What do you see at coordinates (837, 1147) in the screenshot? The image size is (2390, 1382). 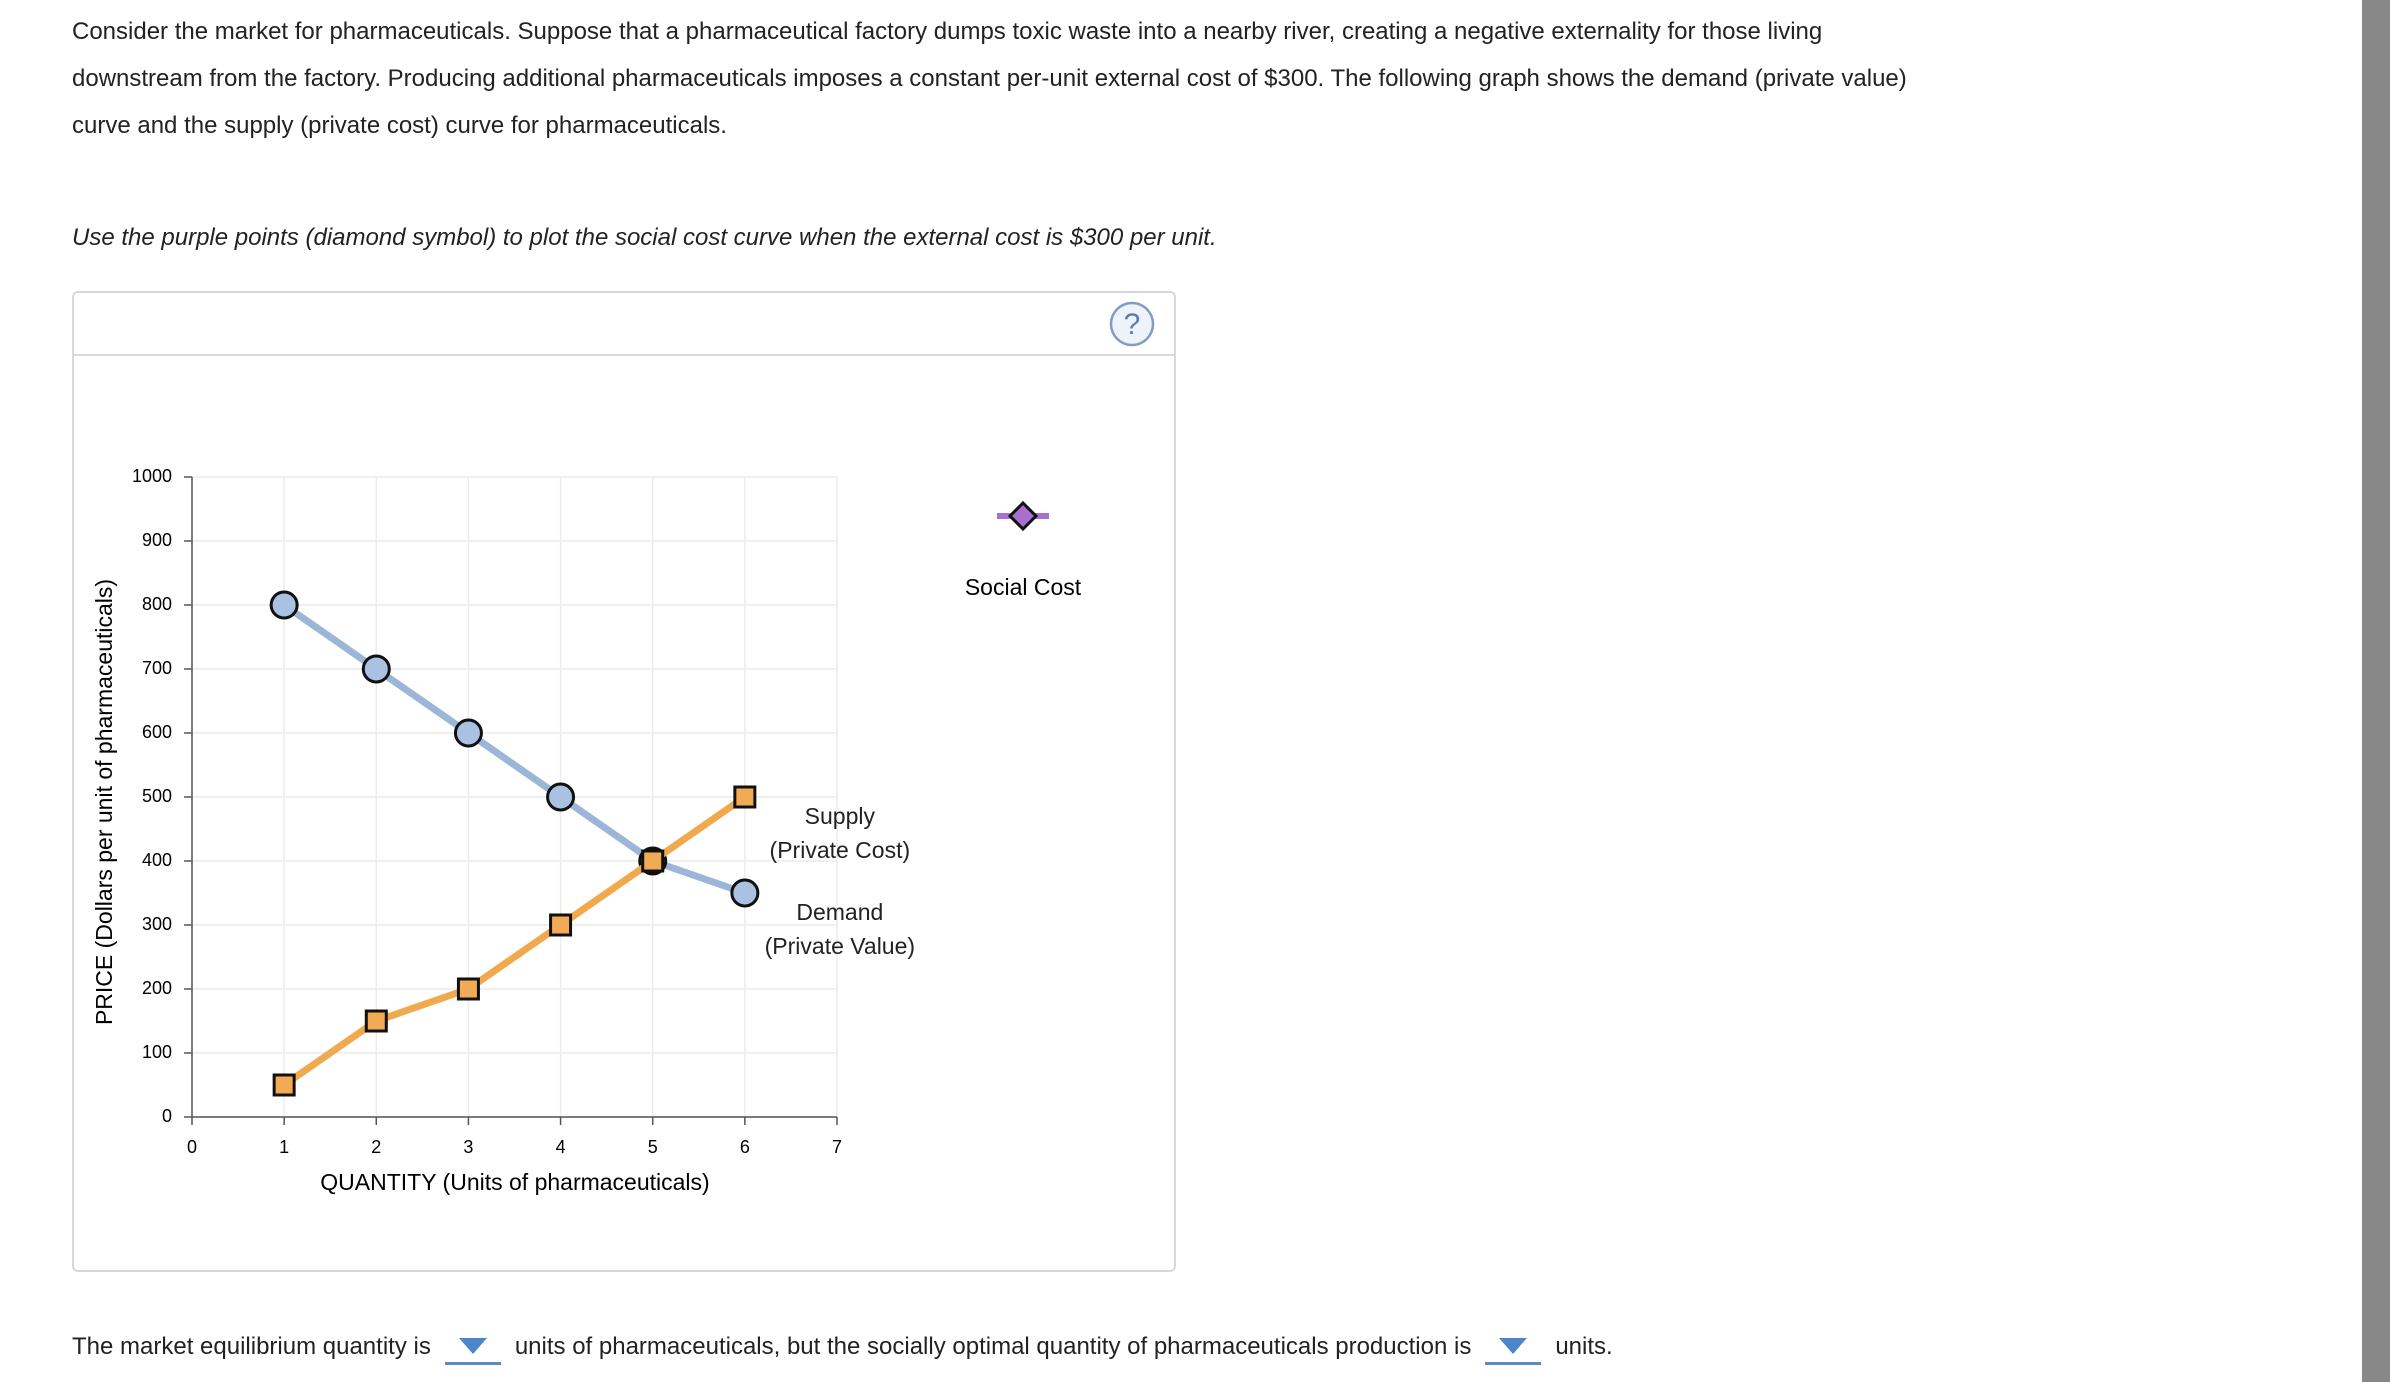 I see `x-tick-label: 7` at bounding box center [837, 1147].